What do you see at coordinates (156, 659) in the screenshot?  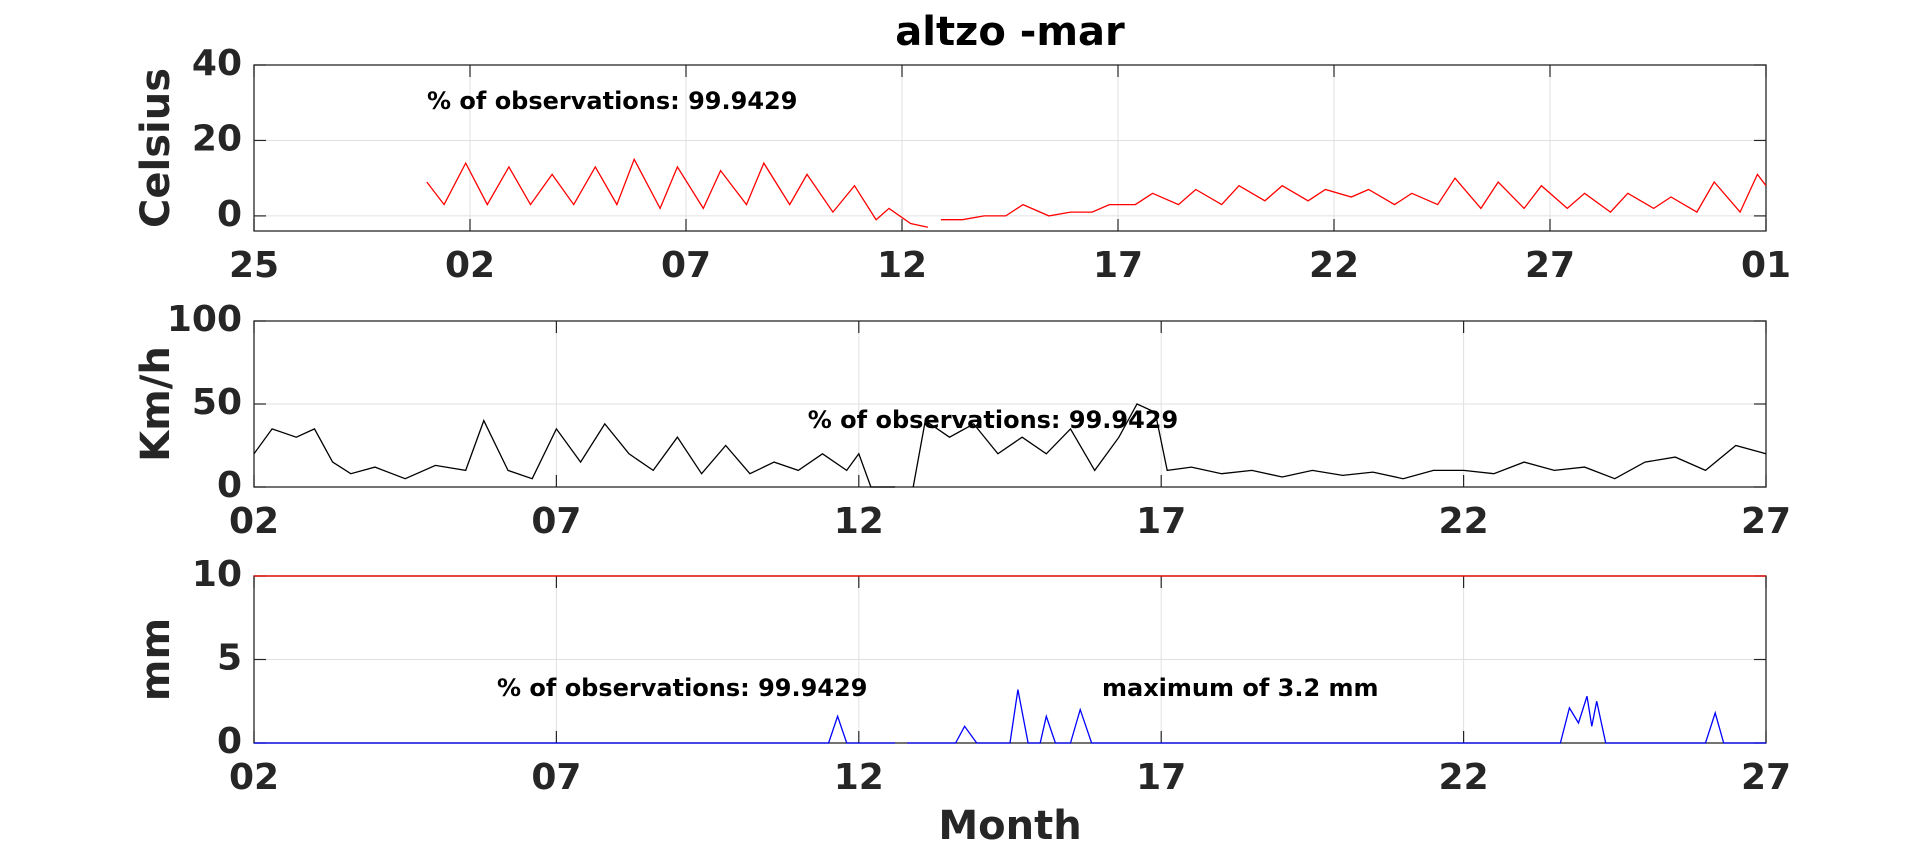 I see `y-axis-label: mm` at bounding box center [156, 659].